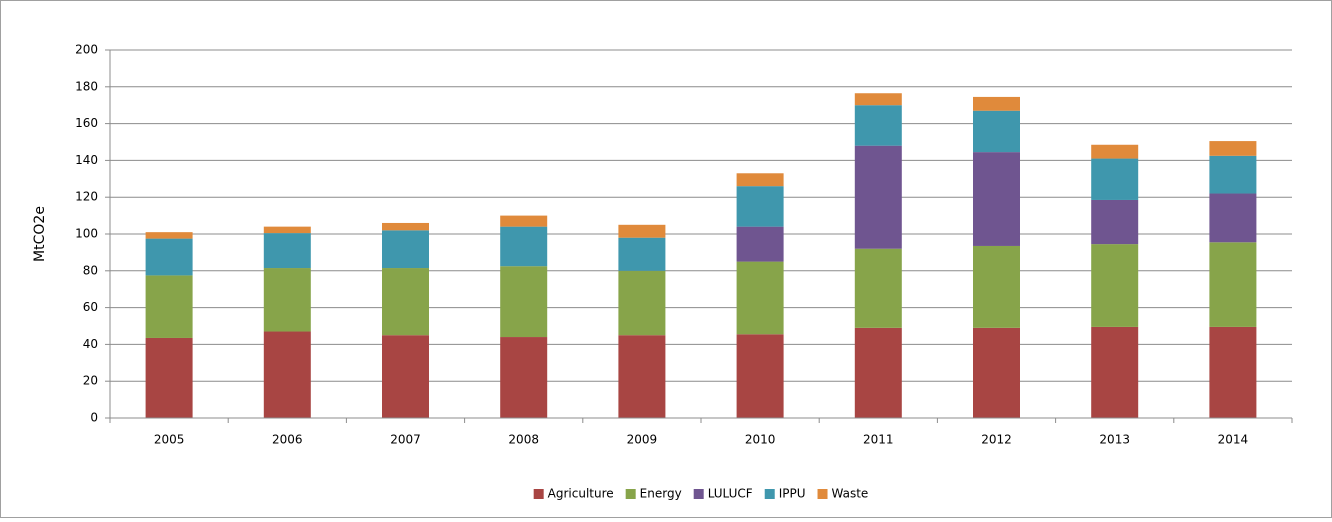  Describe the element at coordinates (1233, 440) in the screenshot. I see `x-tick-label: 2014` at that location.